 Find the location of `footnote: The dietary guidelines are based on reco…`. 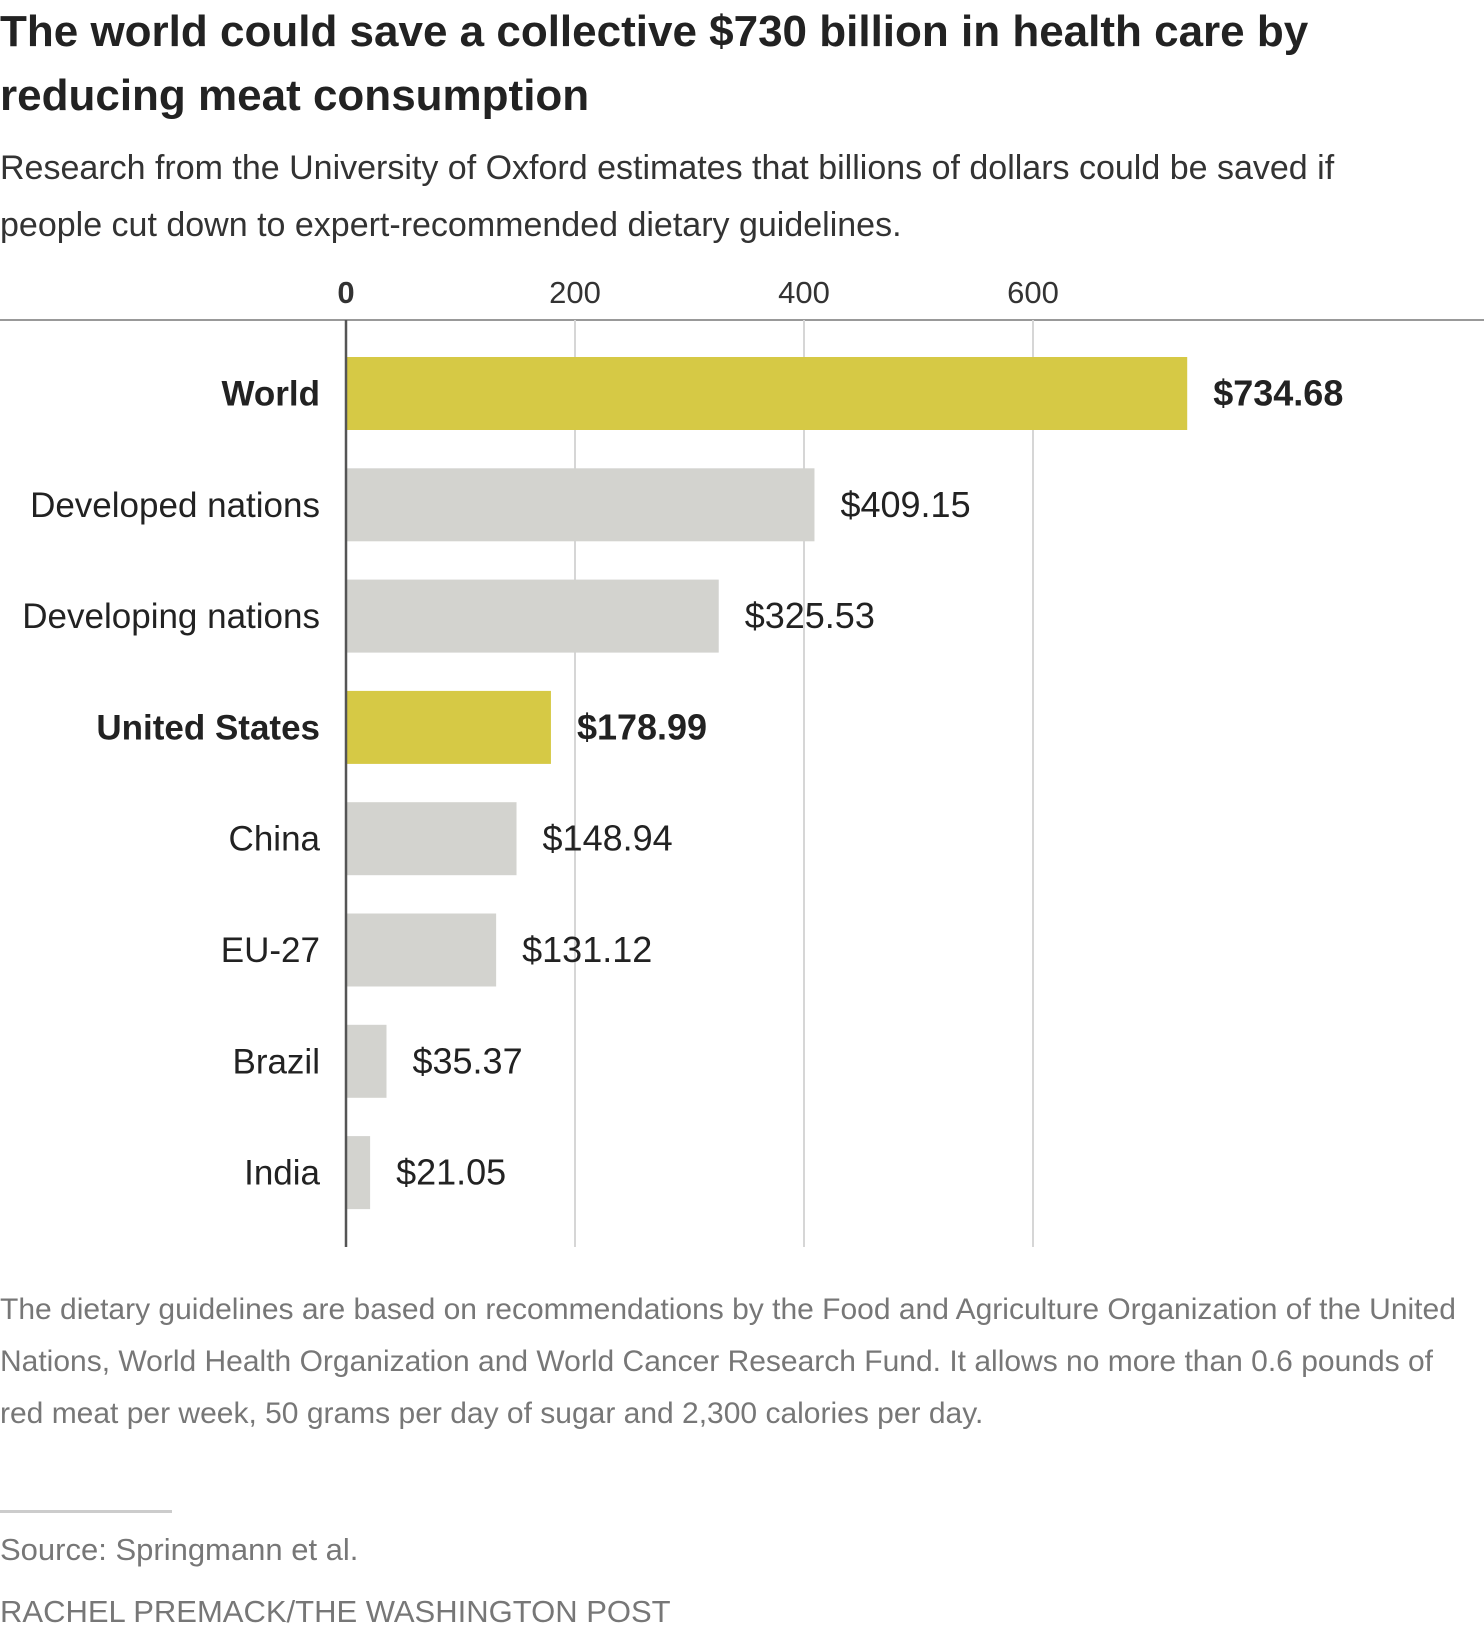

footnote: The dietary guidelines are based on reco… is located at coordinates (728, 1361).